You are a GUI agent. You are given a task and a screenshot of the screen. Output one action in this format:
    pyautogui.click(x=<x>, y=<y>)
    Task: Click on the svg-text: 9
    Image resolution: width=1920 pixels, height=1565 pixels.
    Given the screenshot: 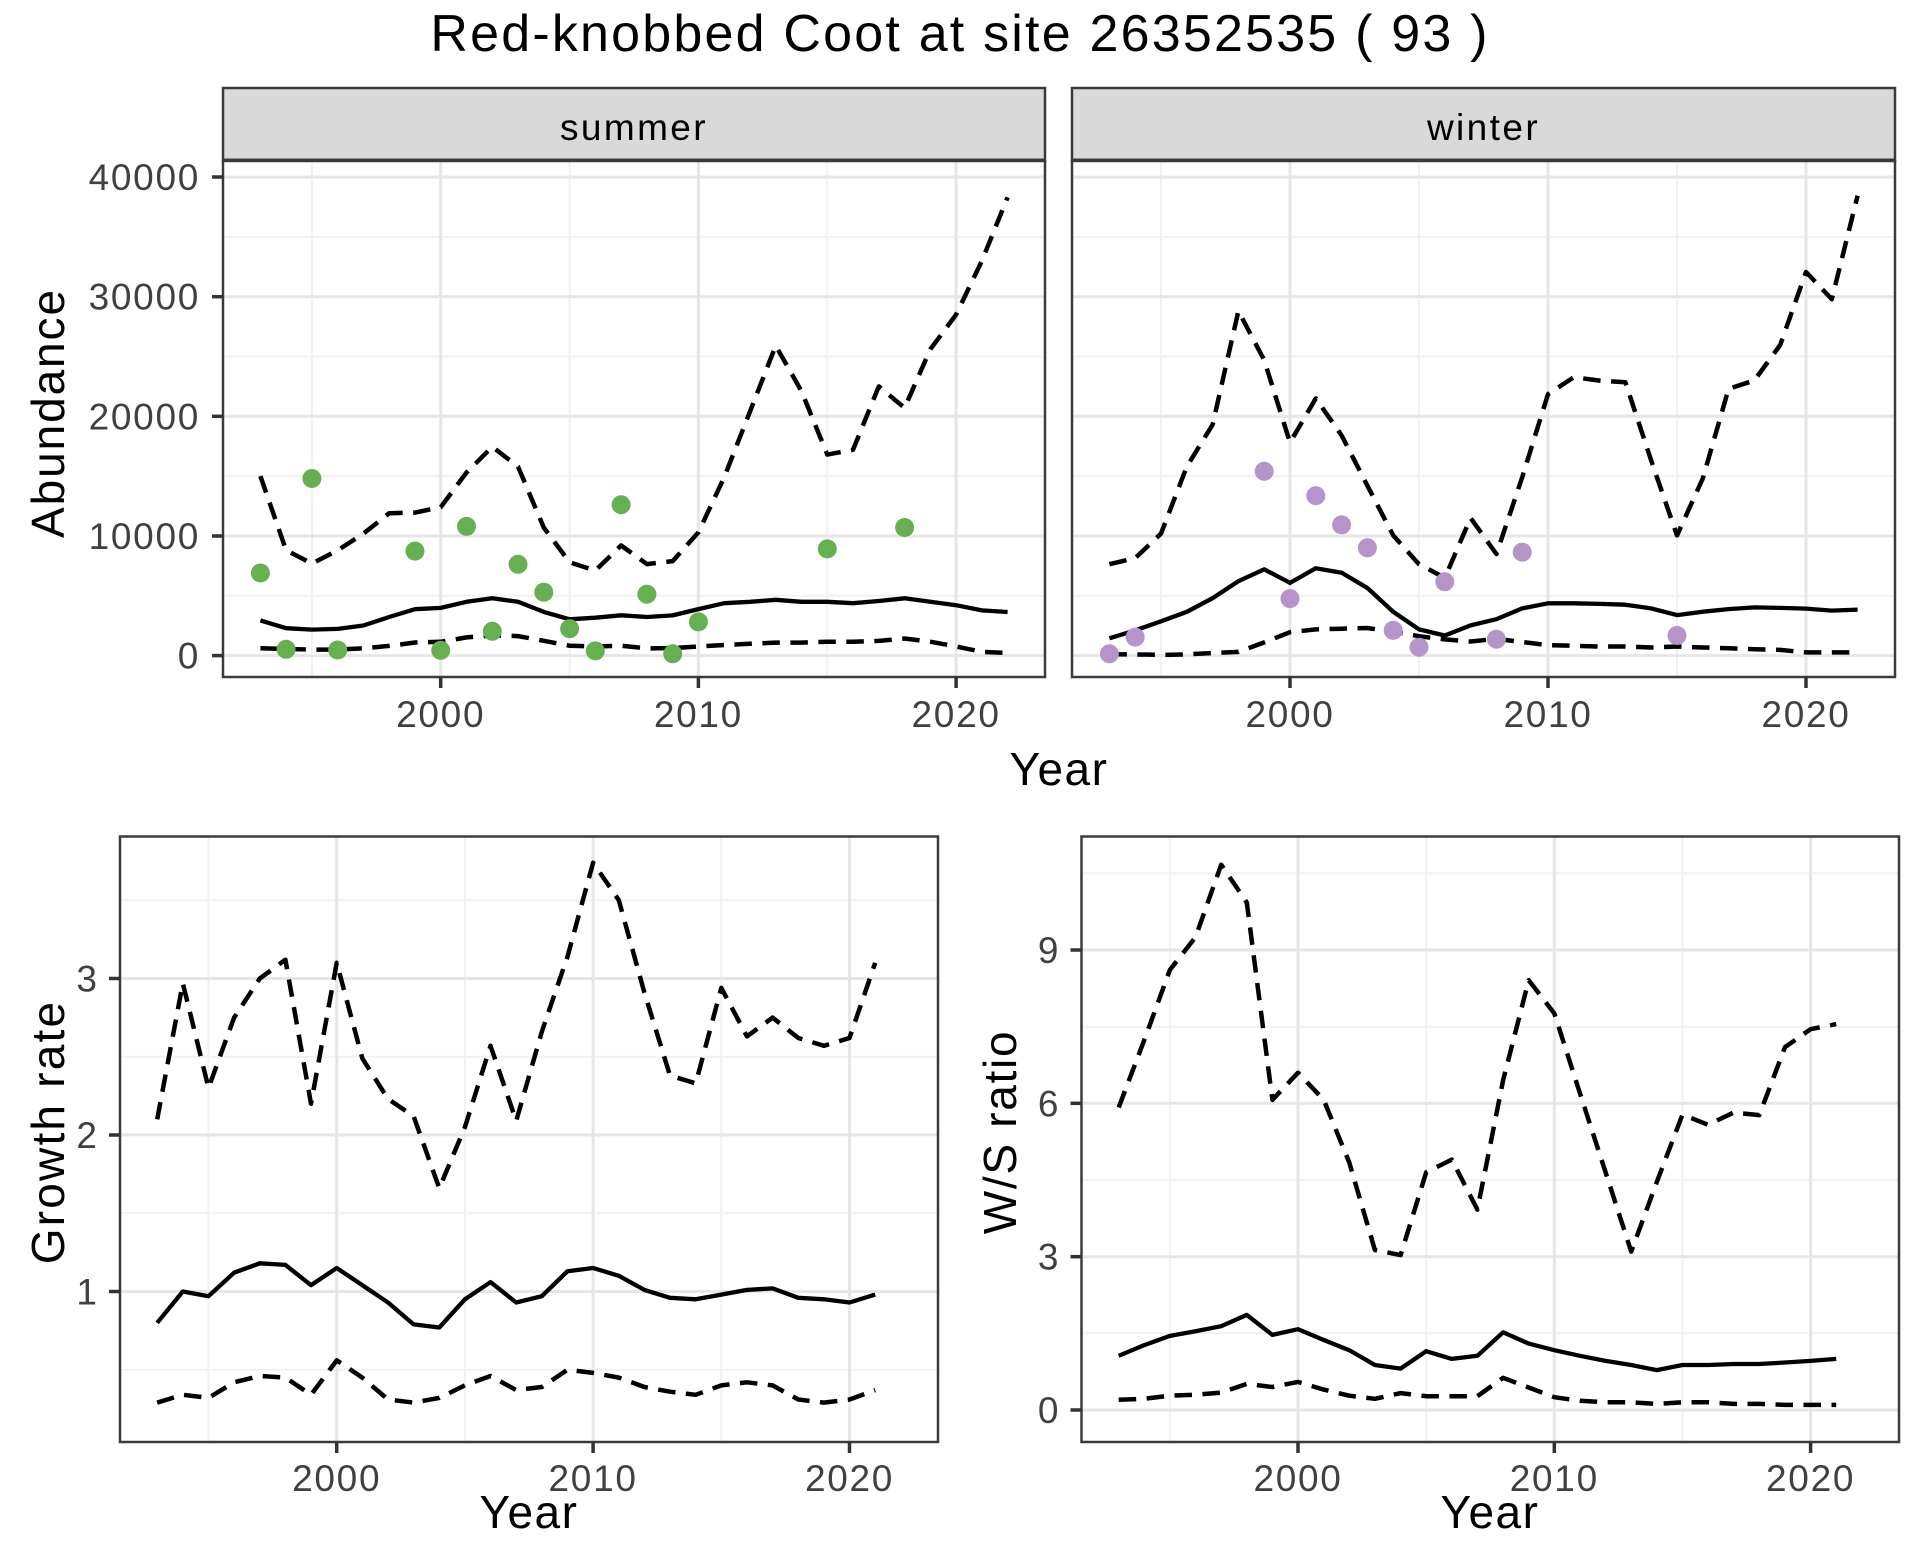 What is the action you would take?
    pyautogui.click(x=1048, y=950)
    